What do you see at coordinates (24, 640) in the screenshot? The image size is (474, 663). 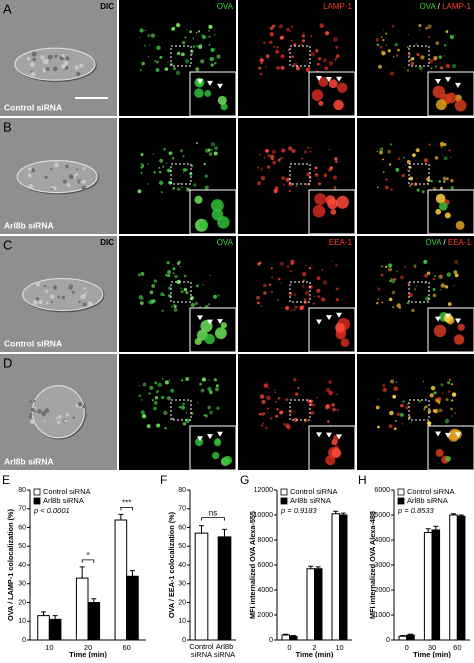 I see `y-tick-label: 0` at bounding box center [24, 640].